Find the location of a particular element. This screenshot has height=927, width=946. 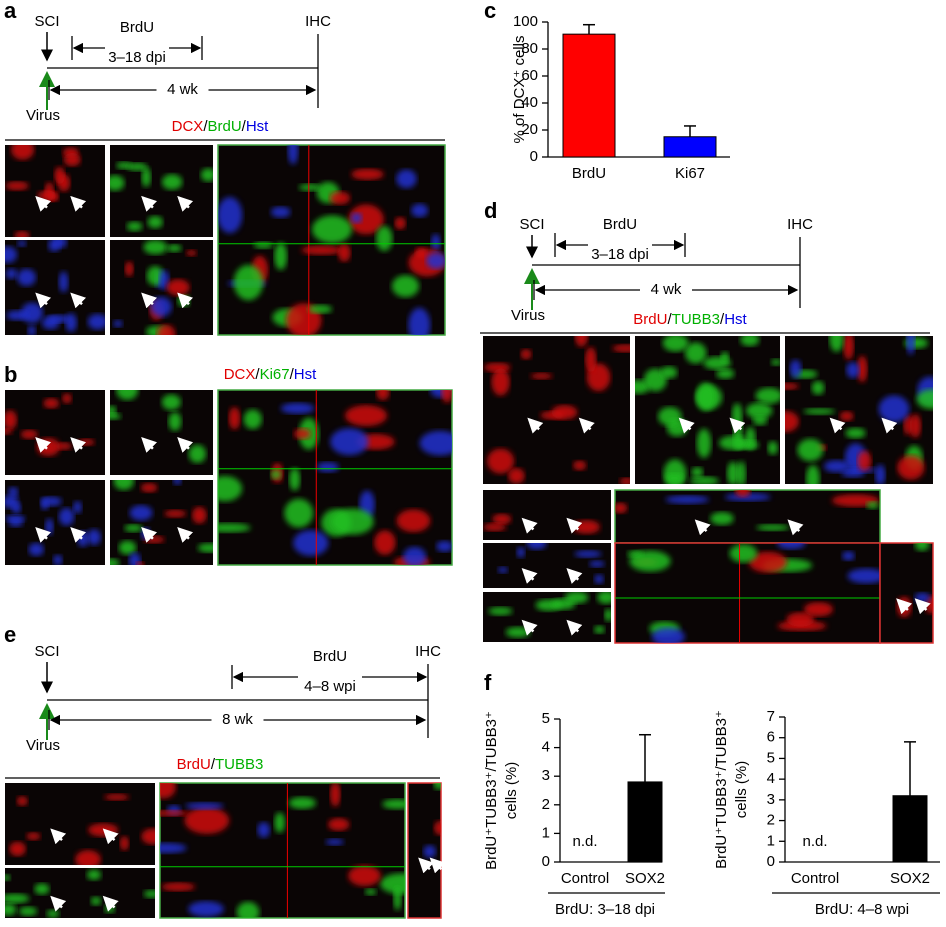

stain-part: TUBB3 is located at coordinates (239, 764).